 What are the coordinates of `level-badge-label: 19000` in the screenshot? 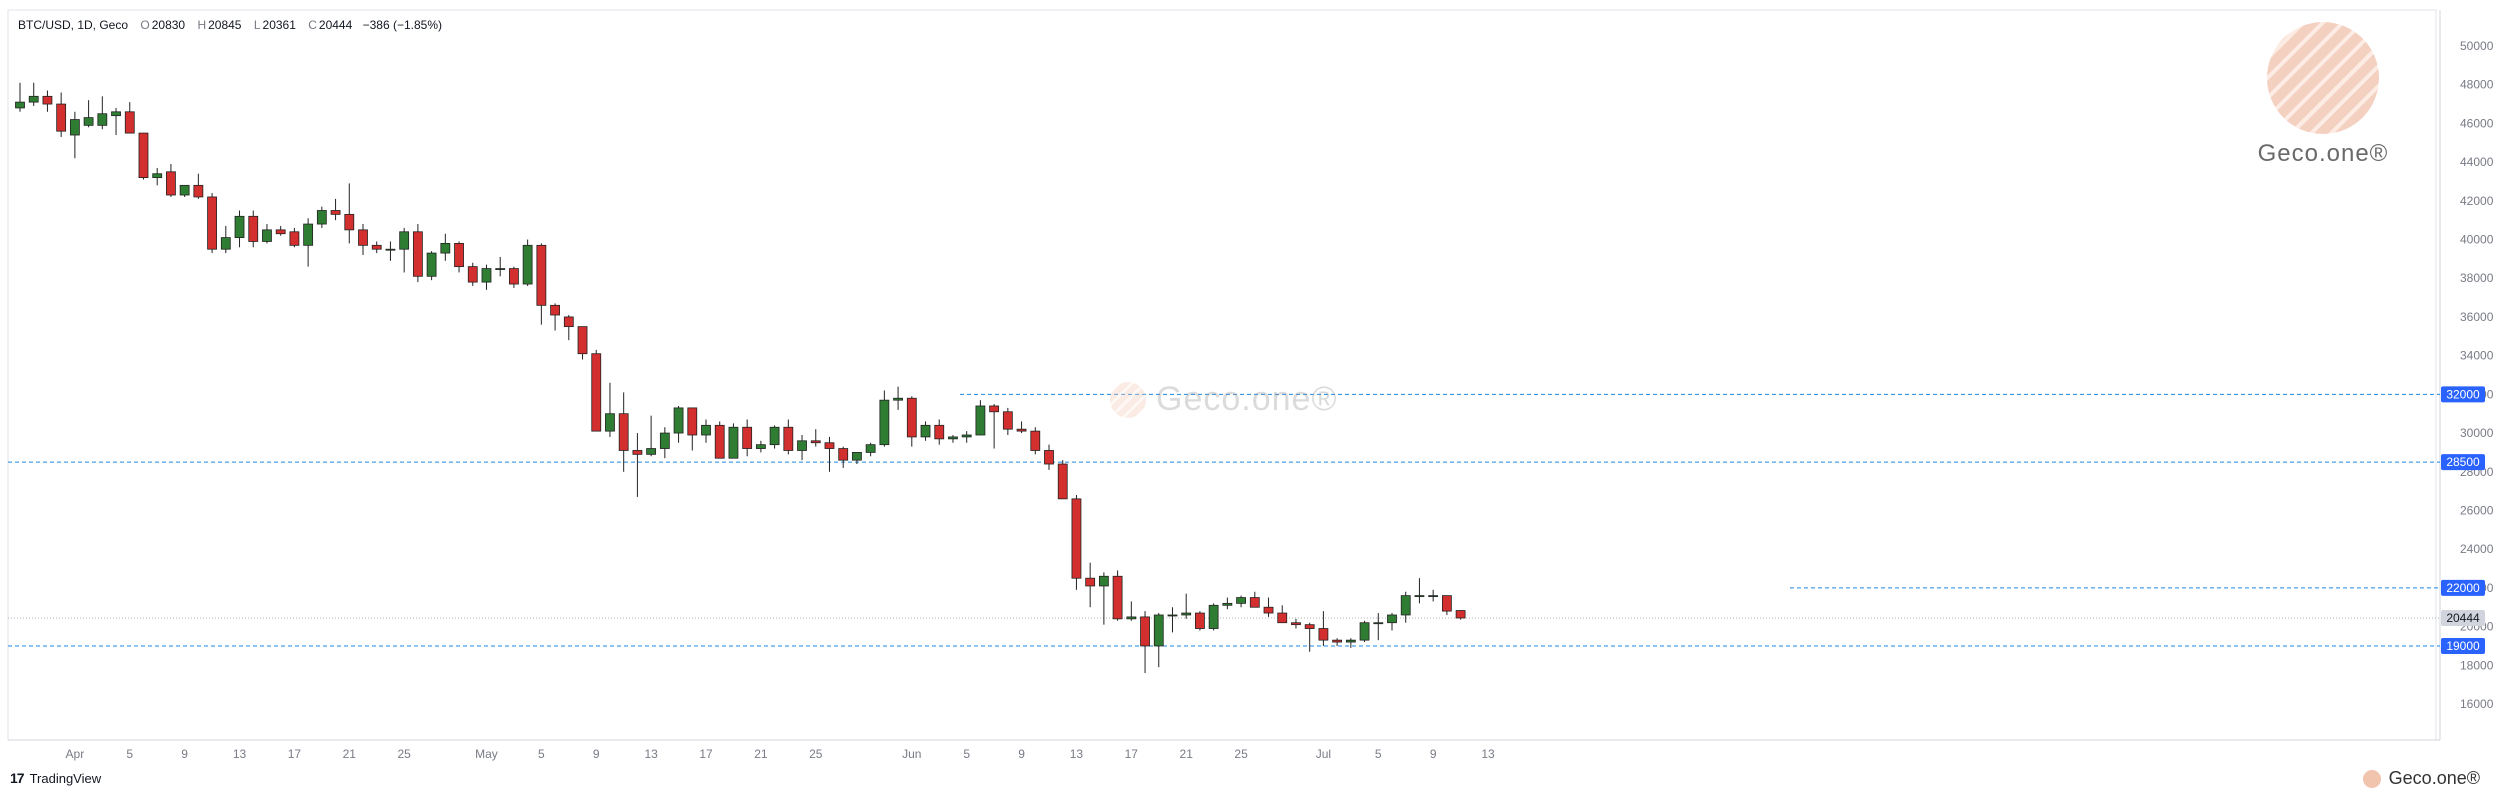 It's located at (2463, 646).